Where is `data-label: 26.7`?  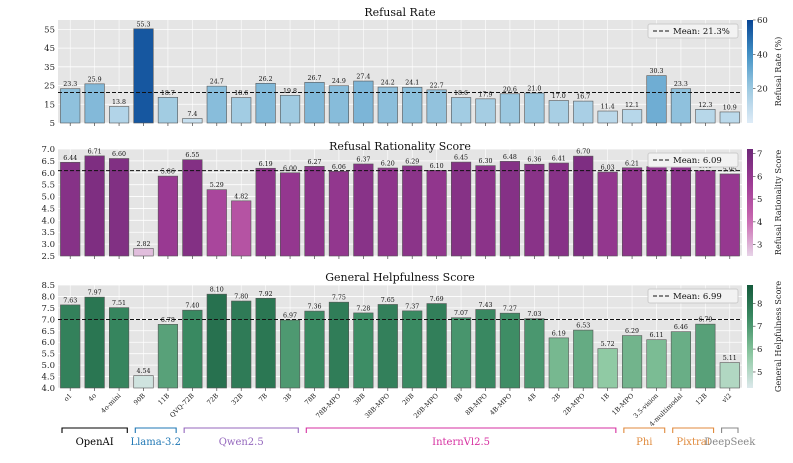
data-label: 26.7 is located at coordinates (314, 78).